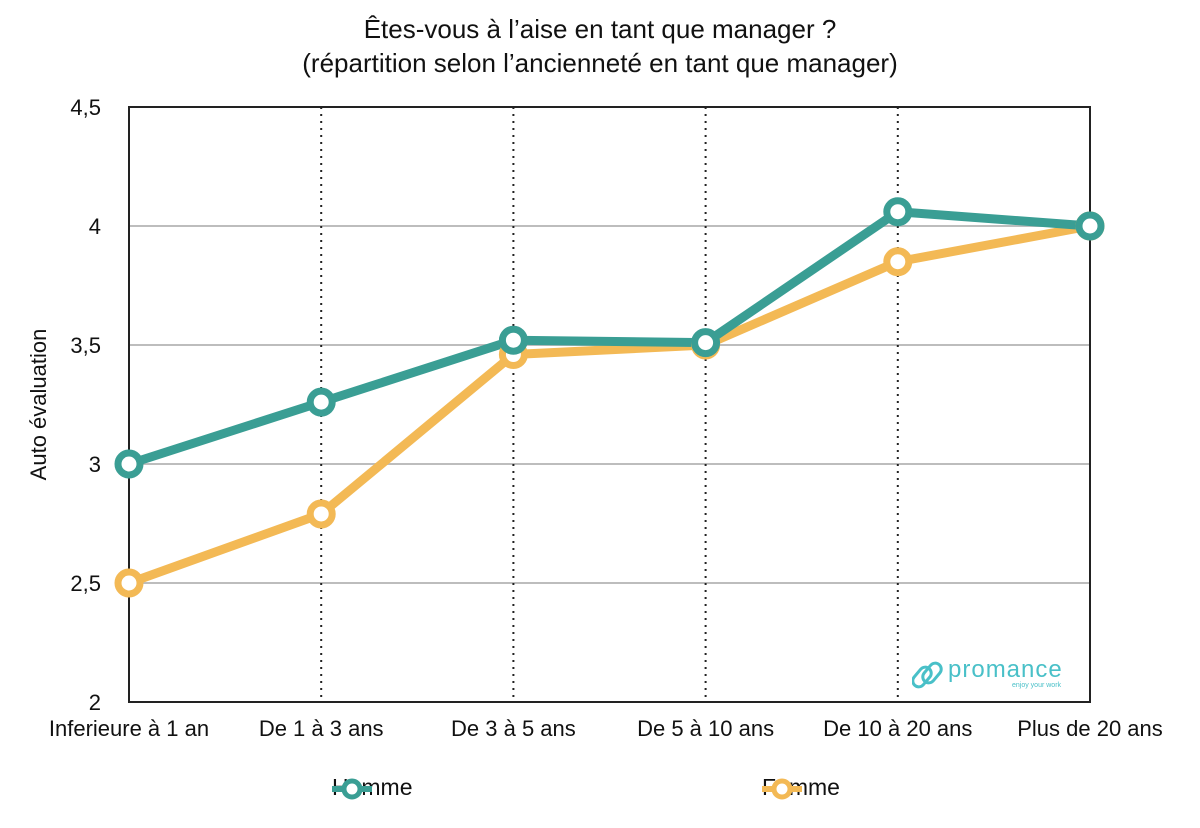 This screenshot has height=828, width=1200. I want to click on x-tick-label: Inferieure à 1 an, so click(129, 728).